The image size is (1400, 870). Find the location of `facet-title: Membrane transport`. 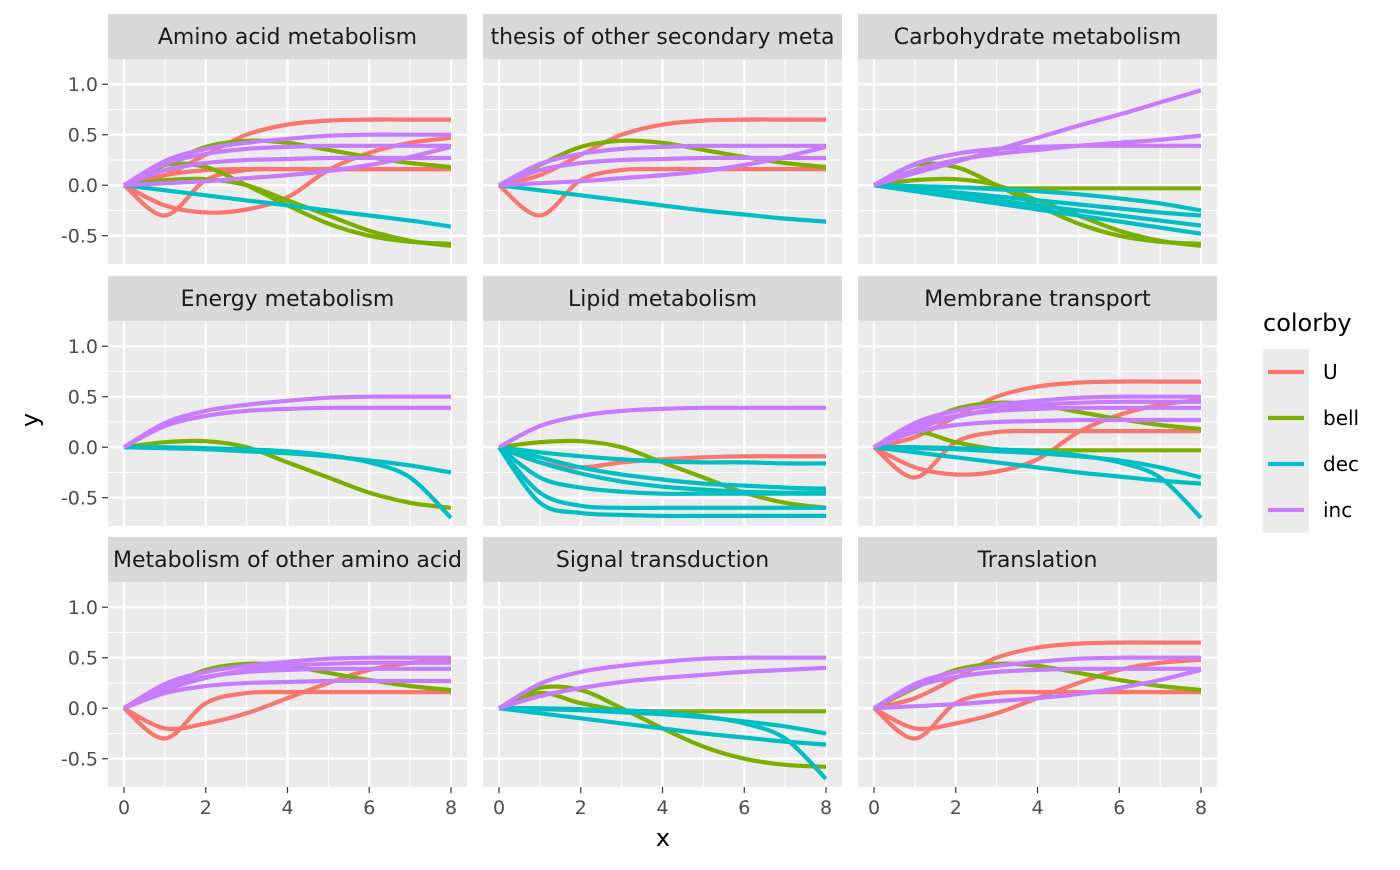

facet-title: Membrane transport is located at coordinates (1037, 299).